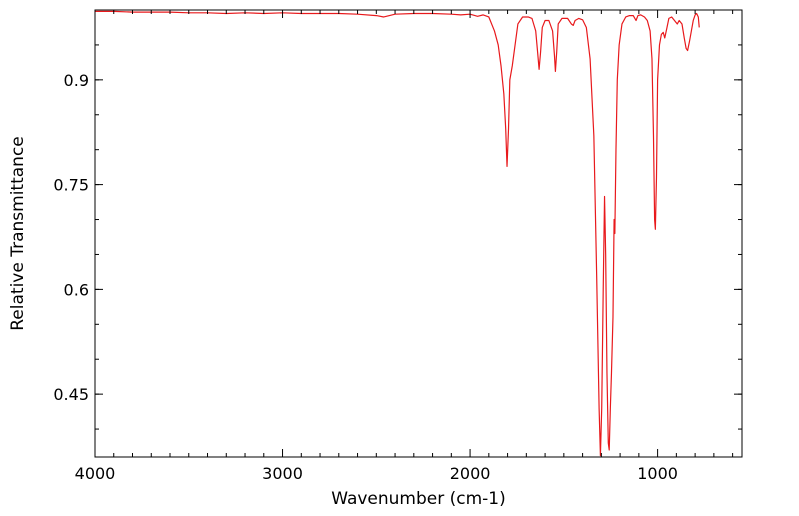 This screenshot has height=516, width=799. I want to click on y-tick-label: 0.75, so click(71, 185).